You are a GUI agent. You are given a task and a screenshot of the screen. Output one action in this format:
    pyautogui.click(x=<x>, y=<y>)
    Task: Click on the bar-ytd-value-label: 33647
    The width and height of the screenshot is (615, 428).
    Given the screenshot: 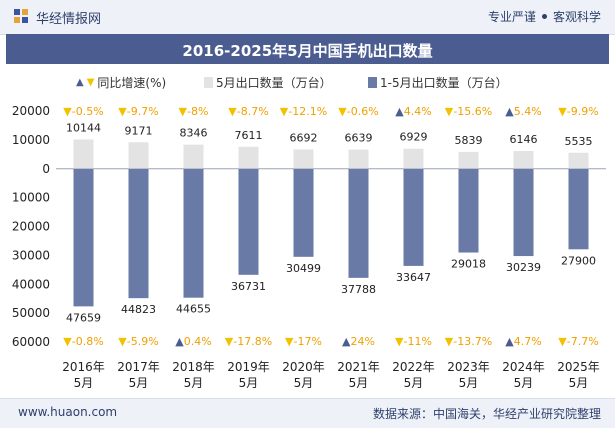 What is the action you would take?
    pyautogui.click(x=413, y=277)
    